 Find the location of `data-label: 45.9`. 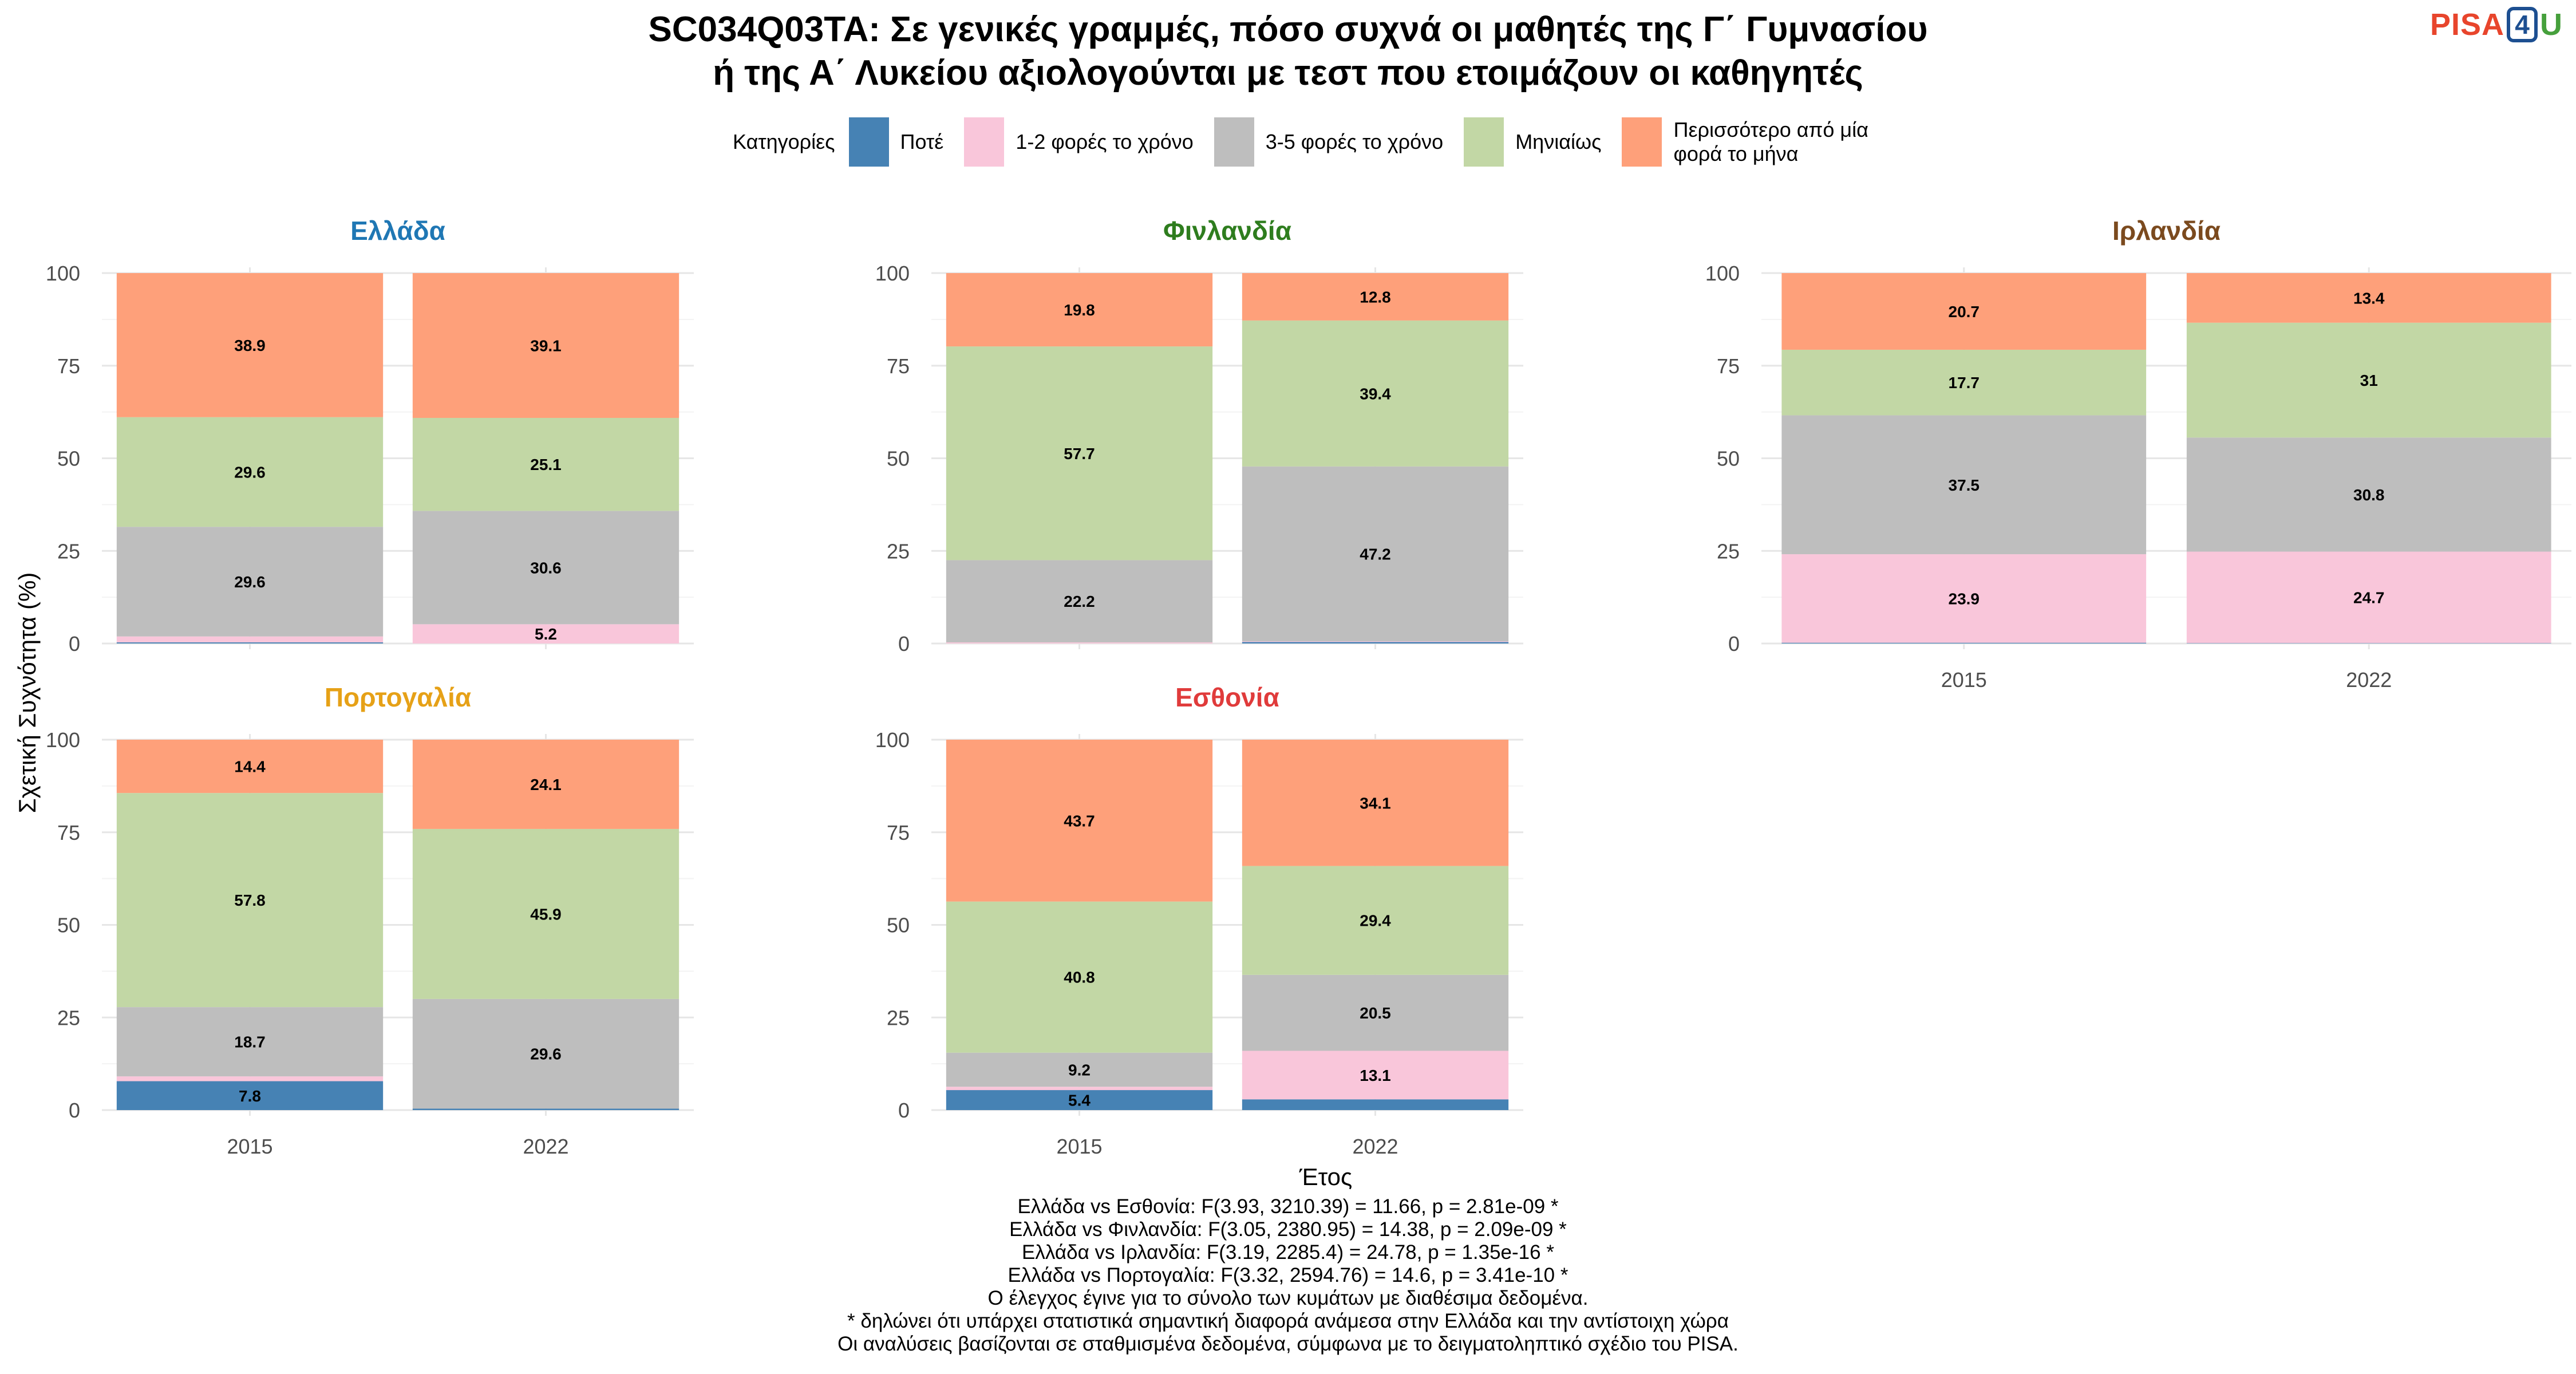

data-label: 45.9 is located at coordinates (546, 914).